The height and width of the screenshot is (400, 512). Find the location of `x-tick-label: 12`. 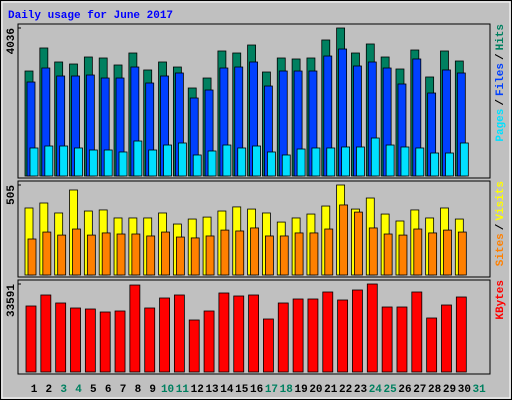

x-tick-label: 12 is located at coordinates (197, 390).